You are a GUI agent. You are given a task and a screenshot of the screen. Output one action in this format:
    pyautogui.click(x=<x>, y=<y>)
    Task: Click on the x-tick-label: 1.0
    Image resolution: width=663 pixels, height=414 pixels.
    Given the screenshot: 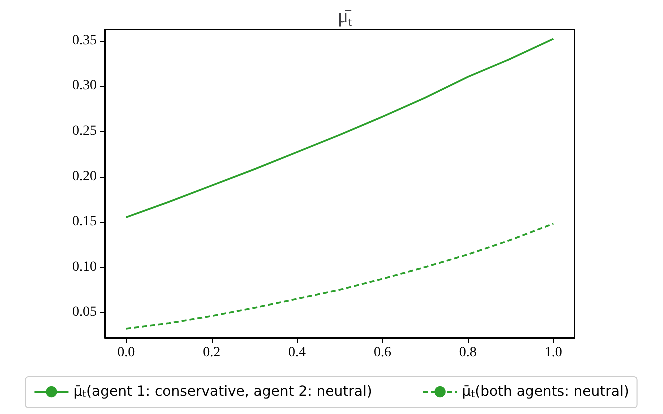 What is the action you would take?
    pyautogui.click(x=553, y=353)
    